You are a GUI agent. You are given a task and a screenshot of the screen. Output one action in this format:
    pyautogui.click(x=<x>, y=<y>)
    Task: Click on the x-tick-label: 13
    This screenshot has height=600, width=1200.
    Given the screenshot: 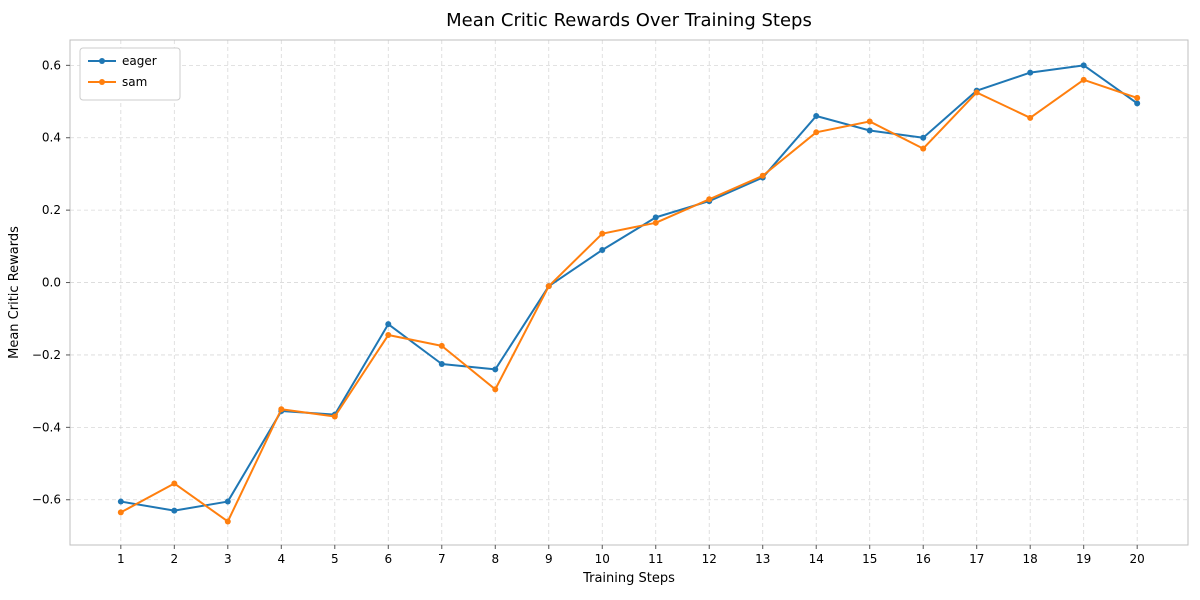 What is the action you would take?
    pyautogui.click(x=762, y=559)
    